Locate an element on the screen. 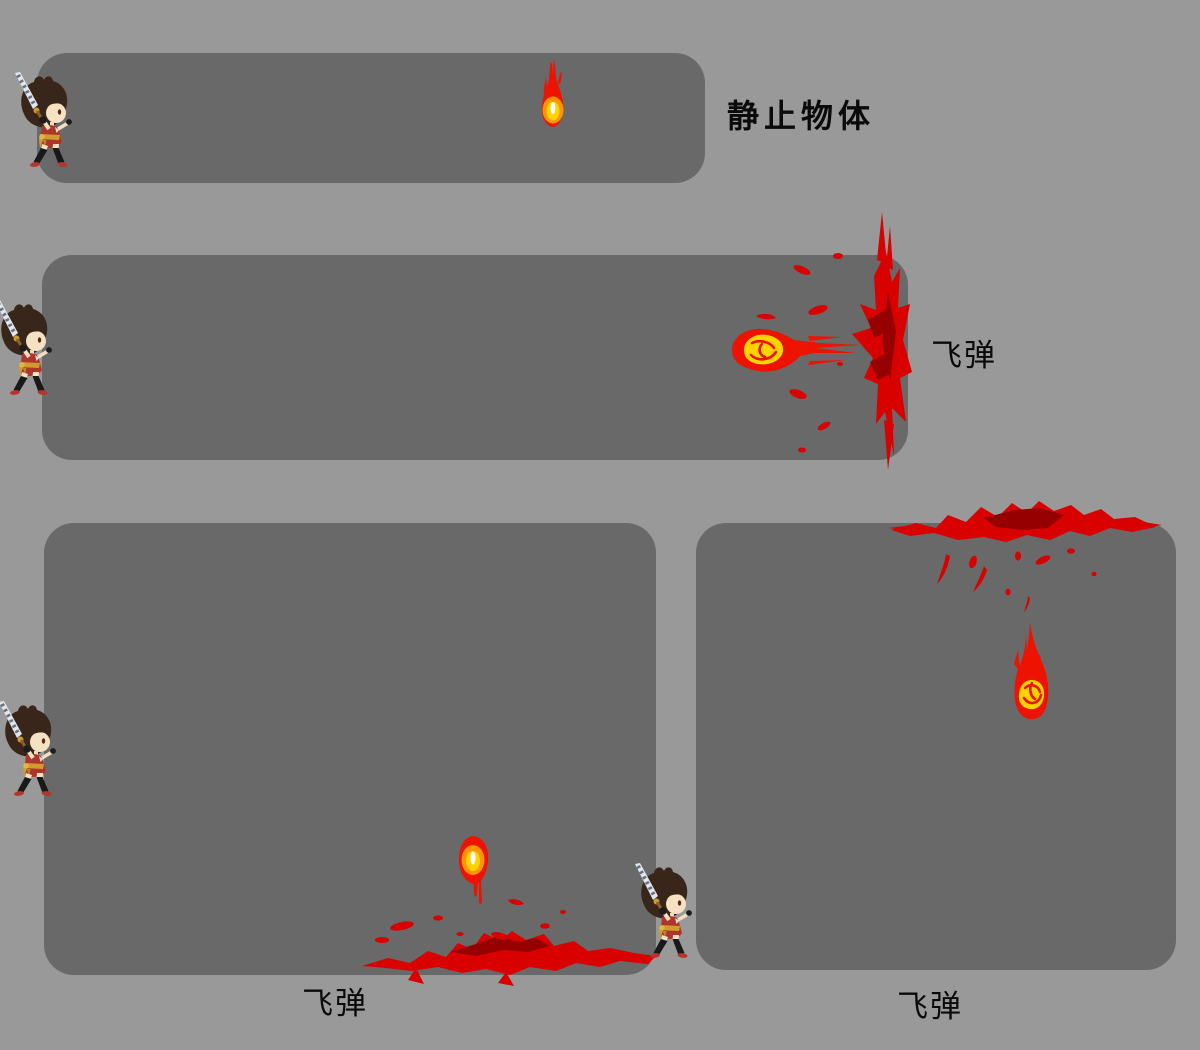 The height and width of the screenshot is (1050, 1200). fireball-right-icon is located at coordinates (796, 350).